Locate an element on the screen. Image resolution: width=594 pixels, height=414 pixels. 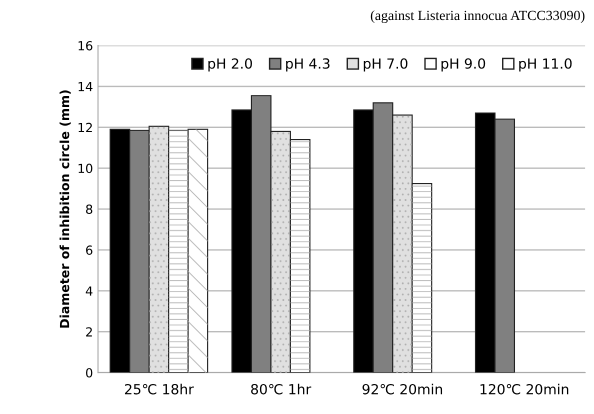
y-tick-label: 6 is located at coordinates (89, 250).